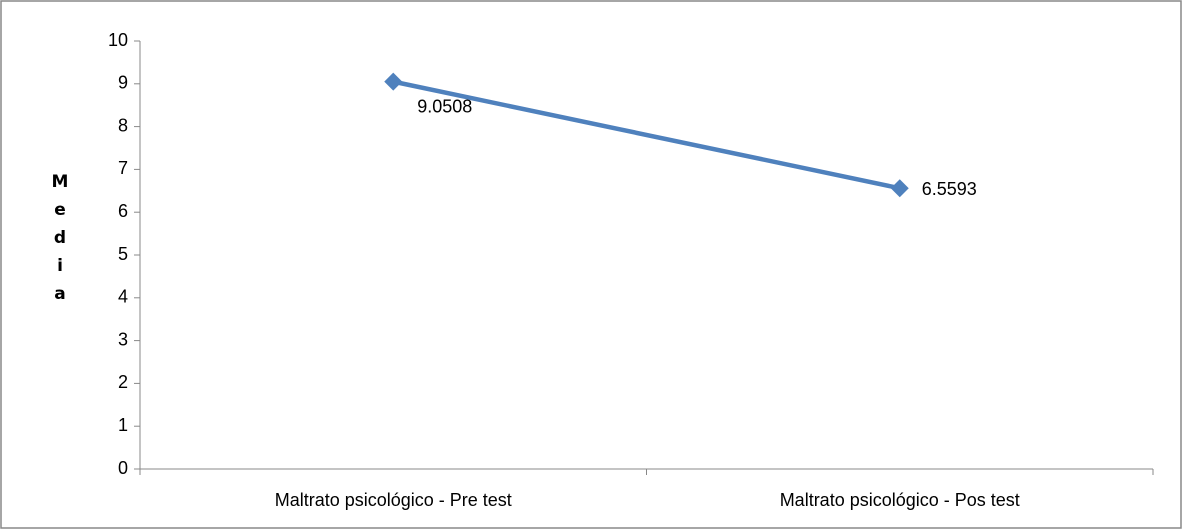  Describe the element at coordinates (60, 242) in the screenshot. I see `y-axis-label: Media` at that location.